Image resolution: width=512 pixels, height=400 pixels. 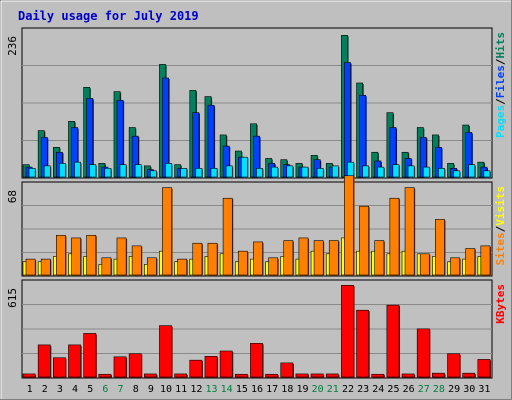 I want to click on bar-kbytes-day-18-face, so click(x=287, y=370).